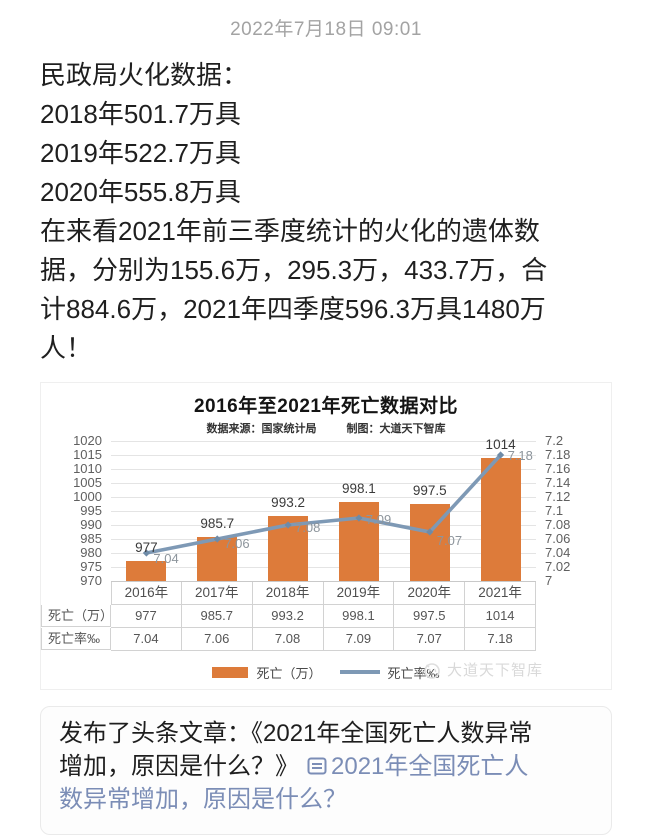 The height and width of the screenshot is (835, 652). What do you see at coordinates (430, 593) in the screenshot?
I see `year-label: 2020年` at bounding box center [430, 593].